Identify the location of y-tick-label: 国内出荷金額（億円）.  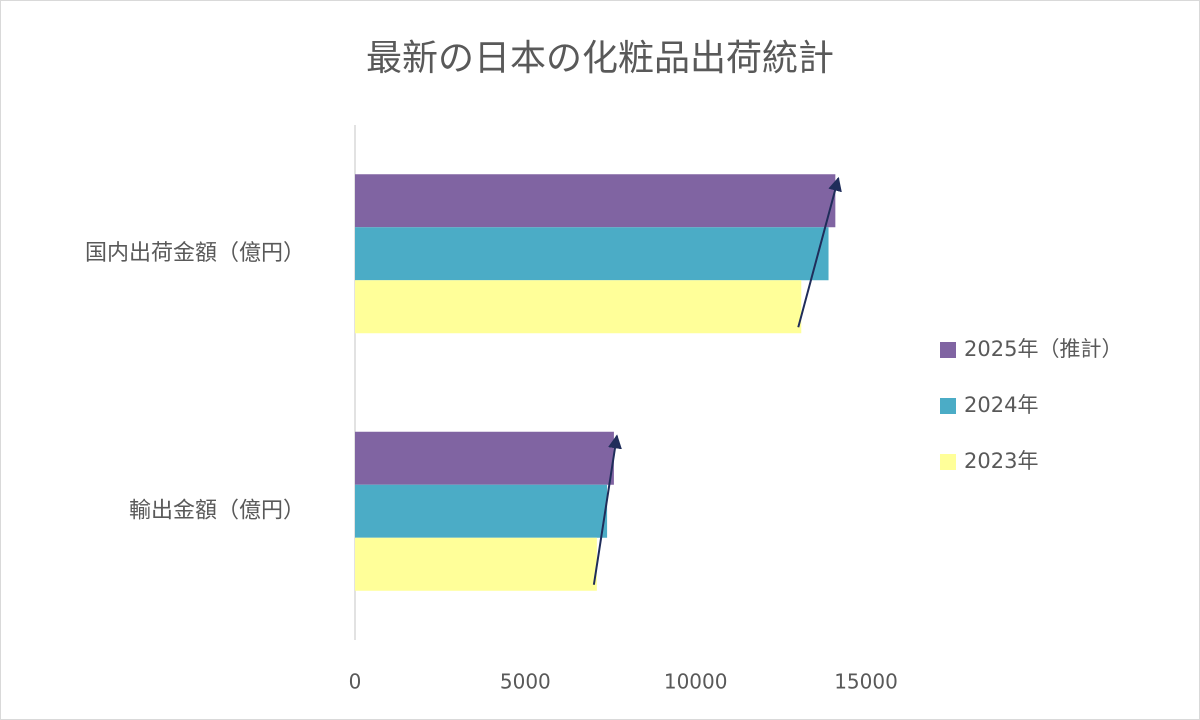
(195, 253).